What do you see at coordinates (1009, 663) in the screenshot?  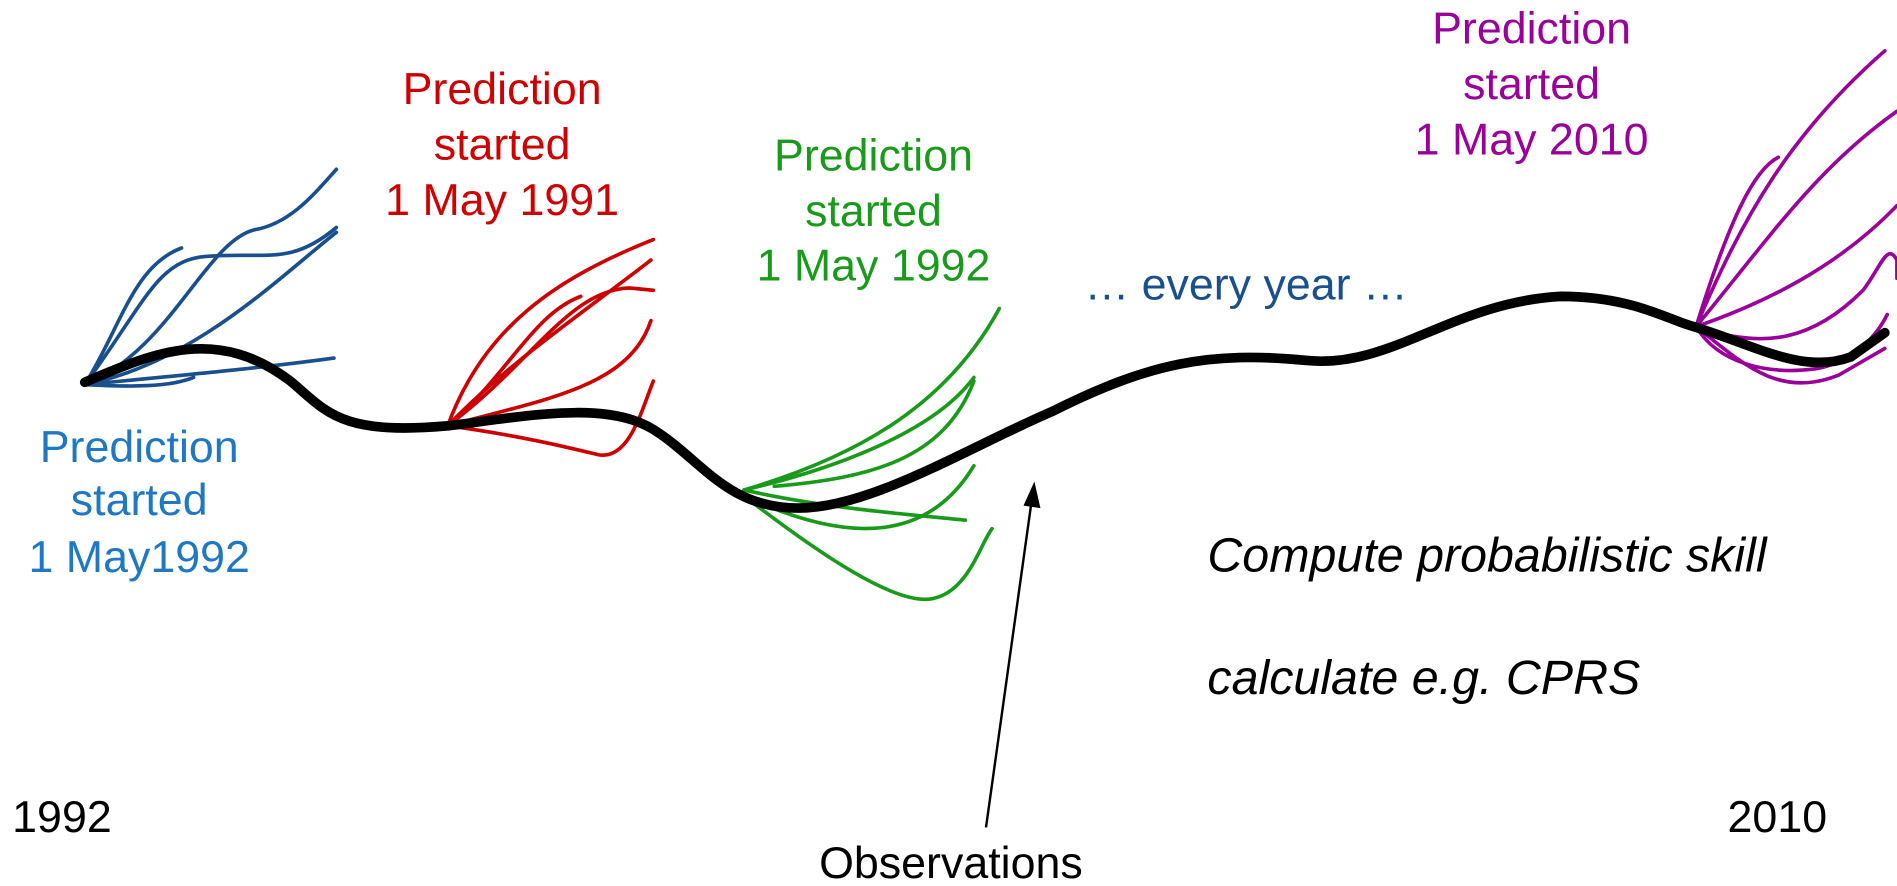 I see `arrow-shaft` at bounding box center [1009, 663].